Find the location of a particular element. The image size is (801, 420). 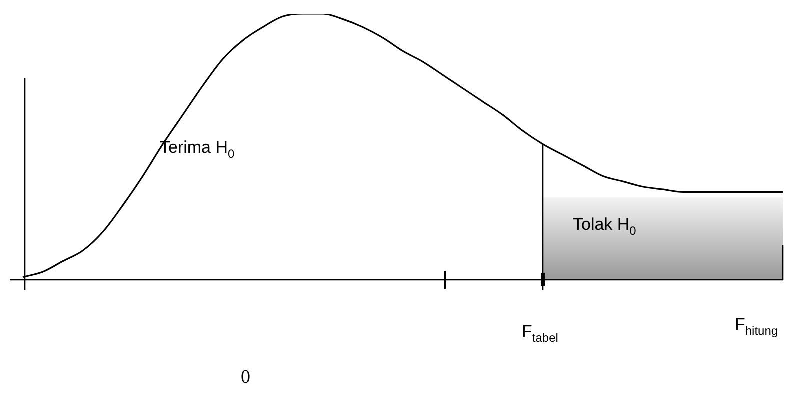

text: 0 is located at coordinates (245, 377).